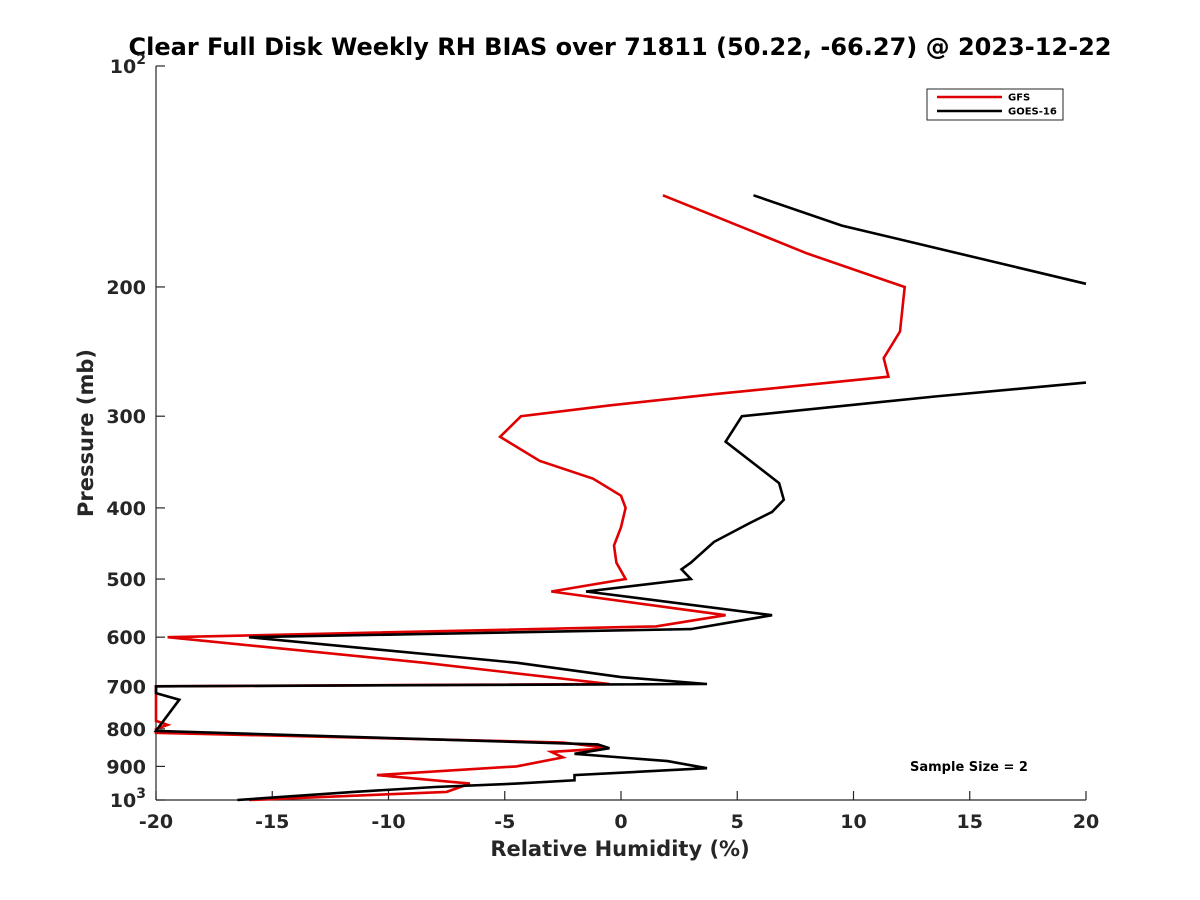 This screenshot has height=900, width=1200. What do you see at coordinates (156, 822) in the screenshot?
I see `x-tick-label: -20` at bounding box center [156, 822].